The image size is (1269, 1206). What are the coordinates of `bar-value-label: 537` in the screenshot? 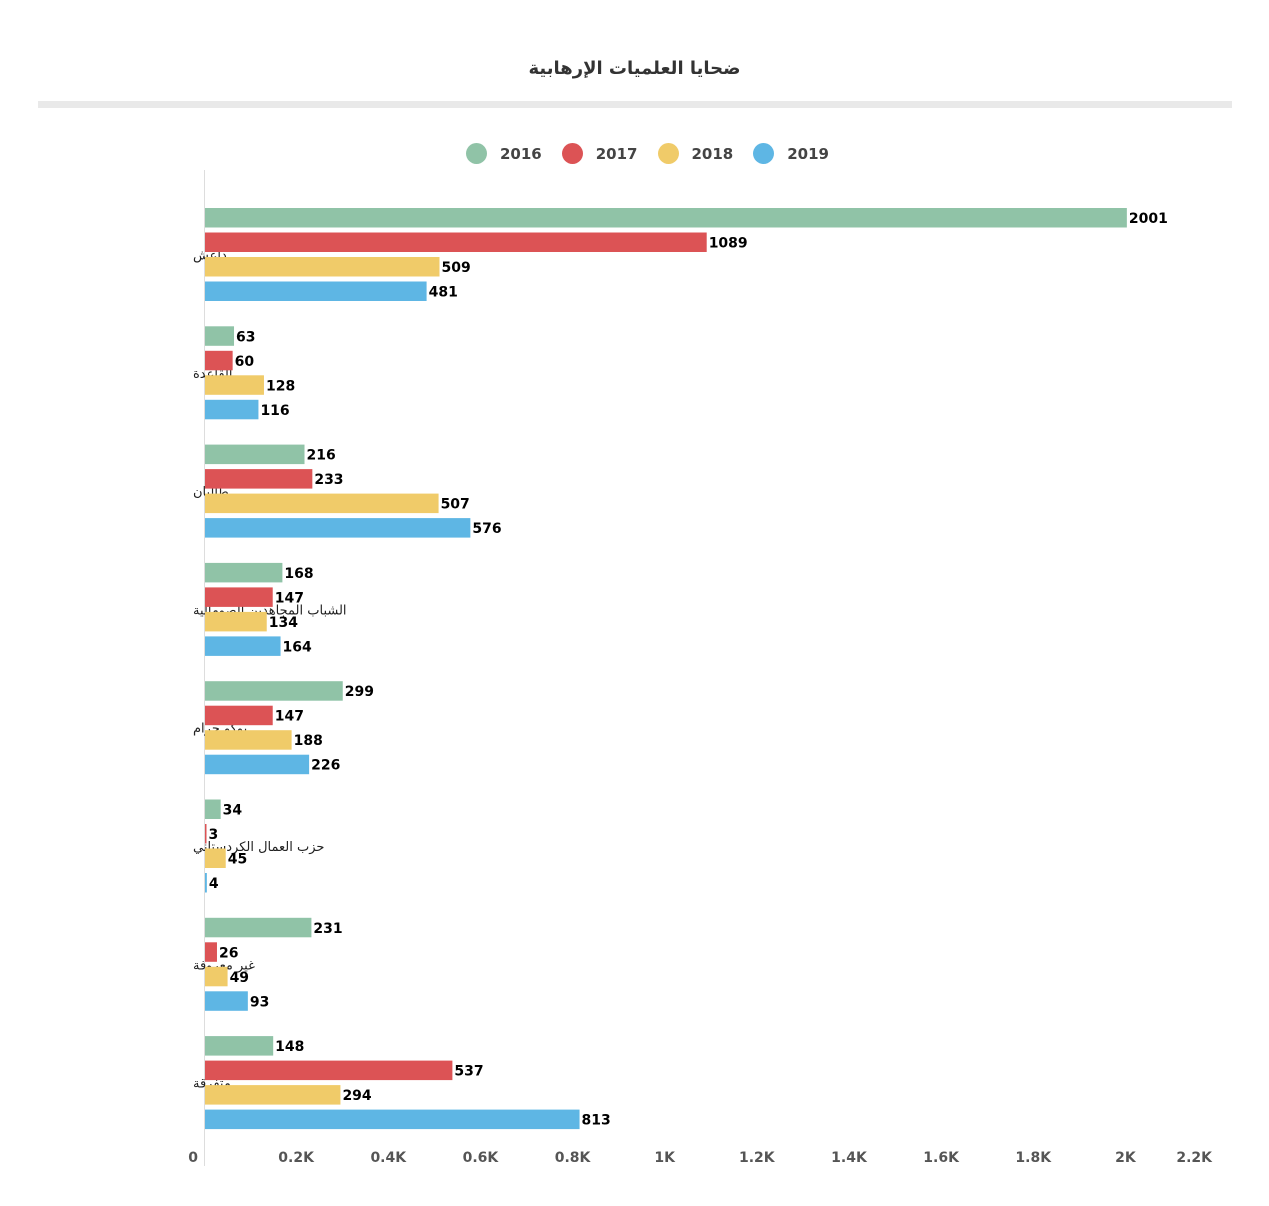 It's located at (468, 1072).